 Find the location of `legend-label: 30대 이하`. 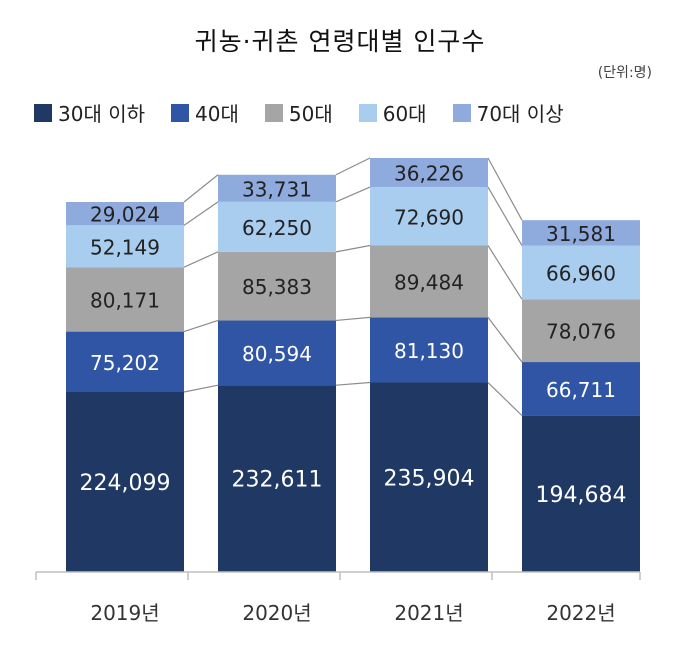

legend-label: 30대 이하 is located at coordinates (102, 114).